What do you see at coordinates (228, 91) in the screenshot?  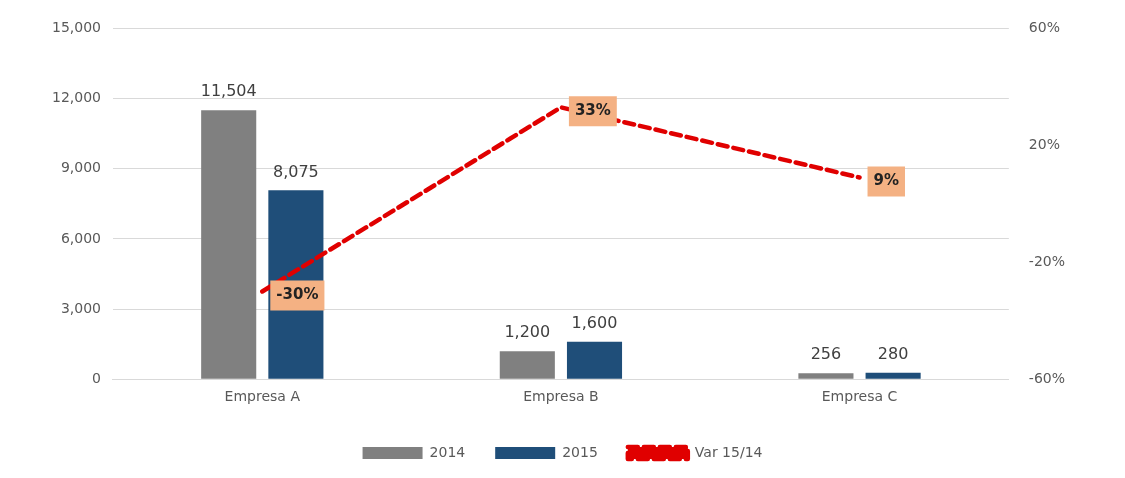 I see `data-label: 11,504` at bounding box center [228, 91].